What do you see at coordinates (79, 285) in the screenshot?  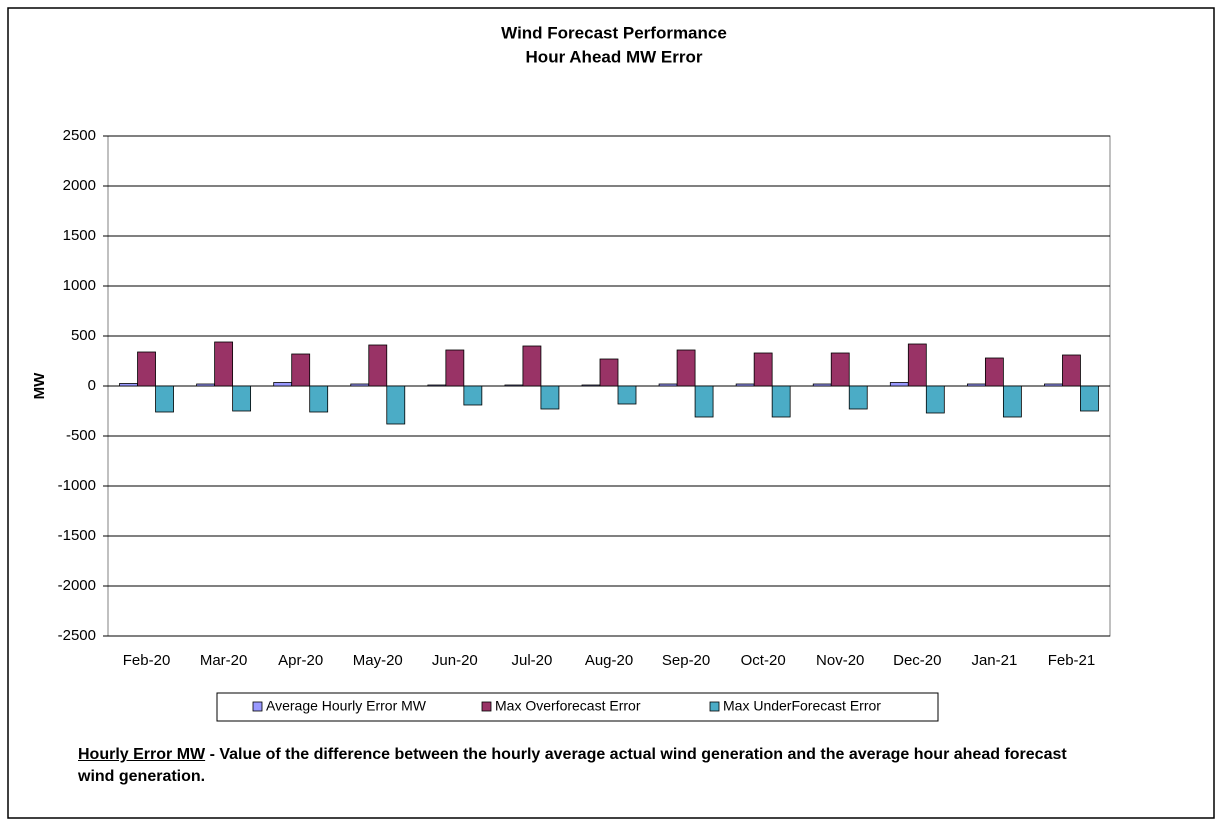 I see `y-tick-label: 1000` at bounding box center [79, 285].